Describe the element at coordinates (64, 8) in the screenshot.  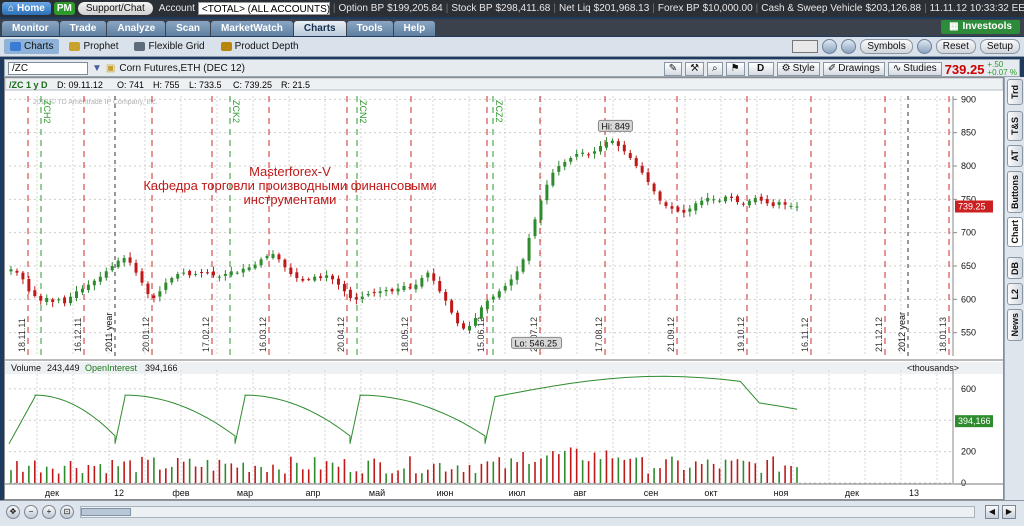
I see `pm-button: PM` at that location.